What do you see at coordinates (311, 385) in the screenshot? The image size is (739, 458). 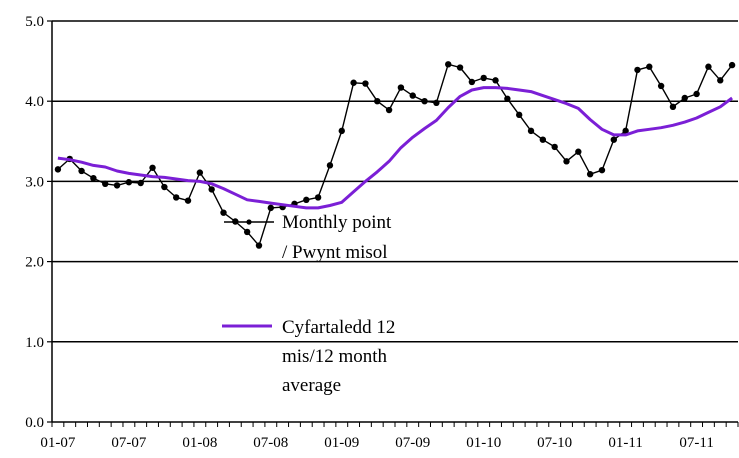 I see `legend-average-label-line3: average` at bounding box center [311, 385].